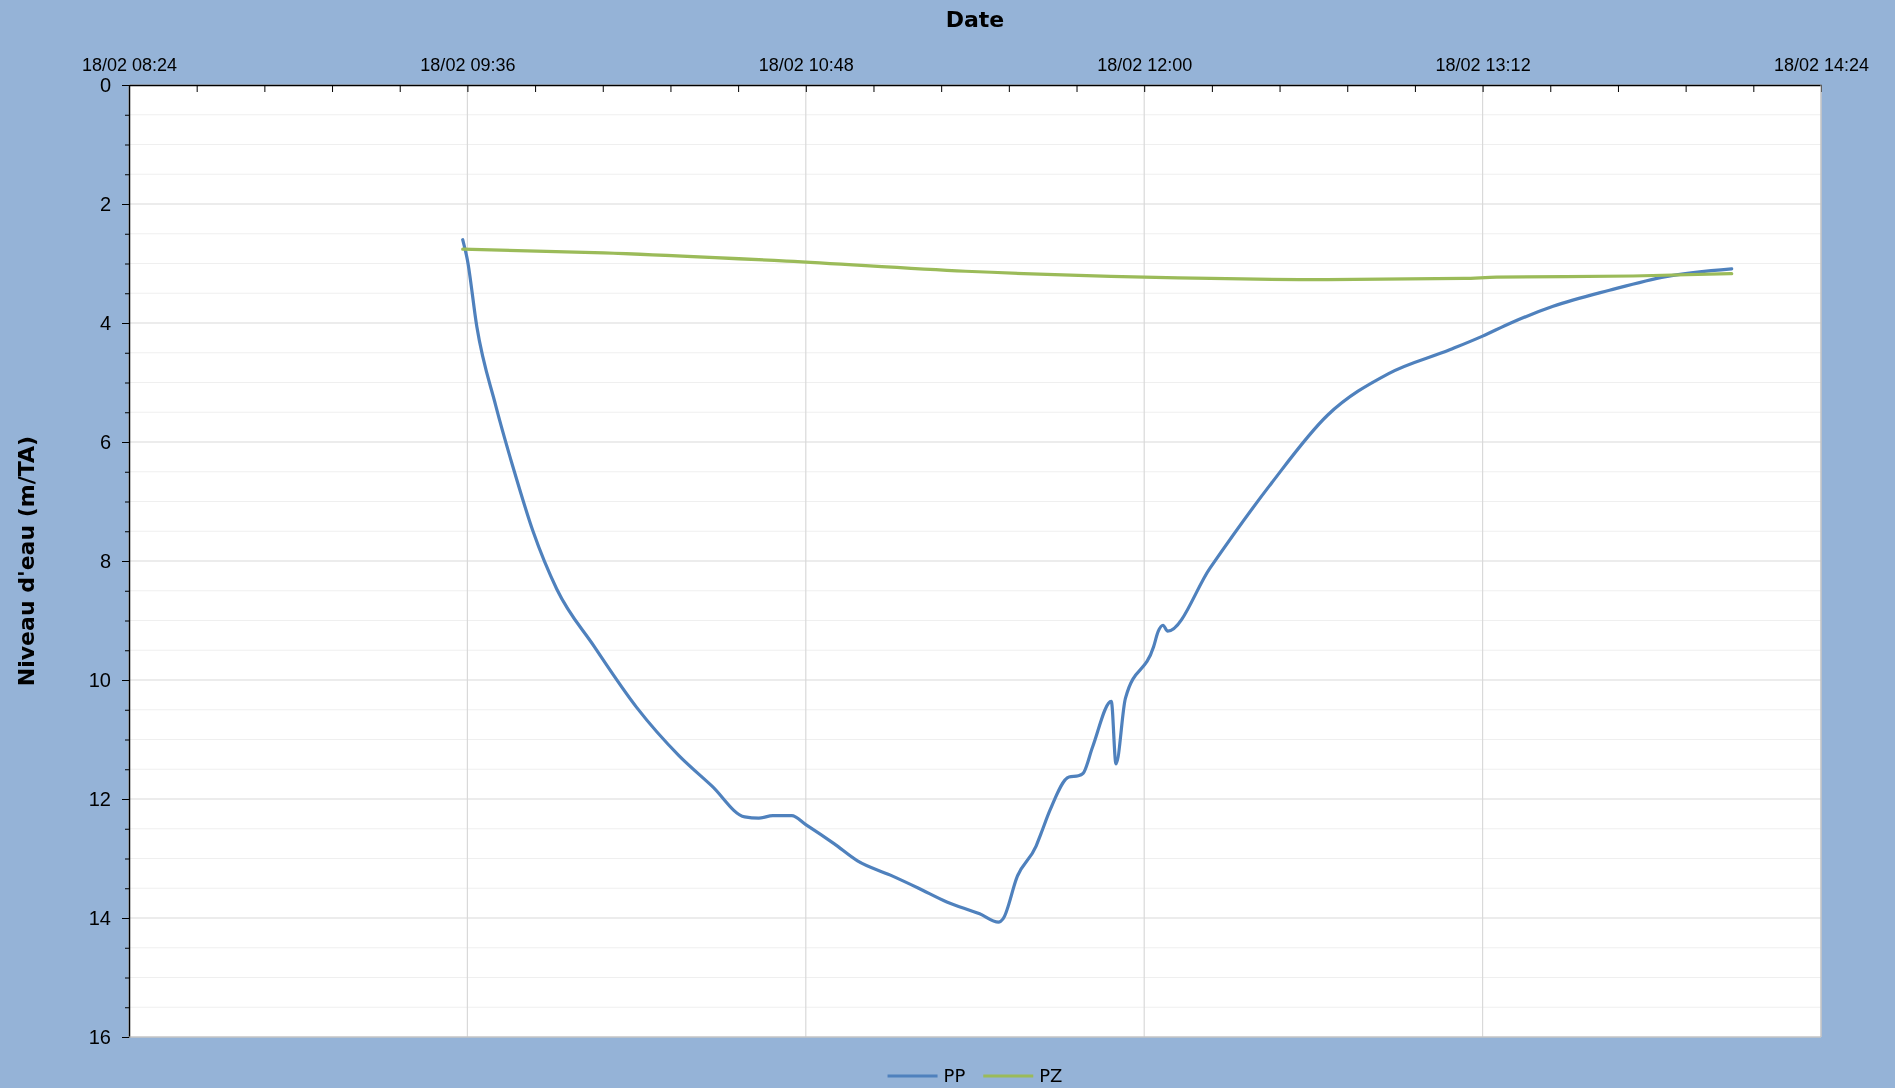 The image size is (1895, 1088). What do you see at coordinates (99, 798) in the screenshot?
I see `y-tick-label: 12` at bounding box center [99, 798].